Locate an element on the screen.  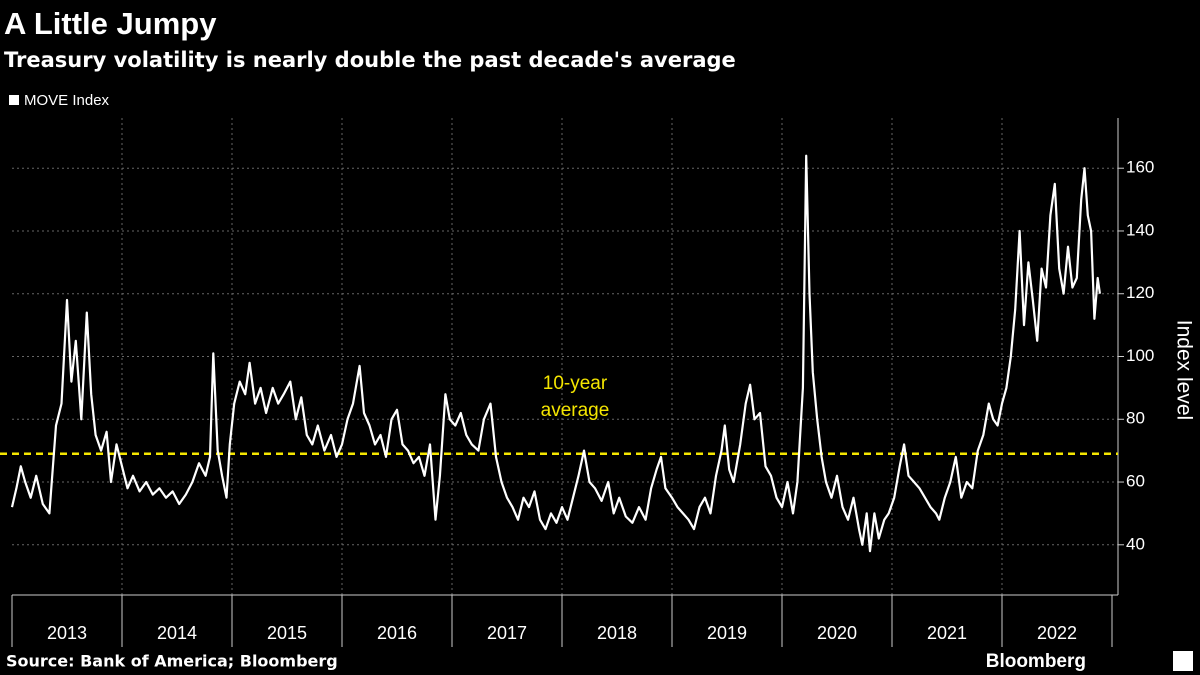
x-tick-label: 2014 is located at coordinates (177, 633).